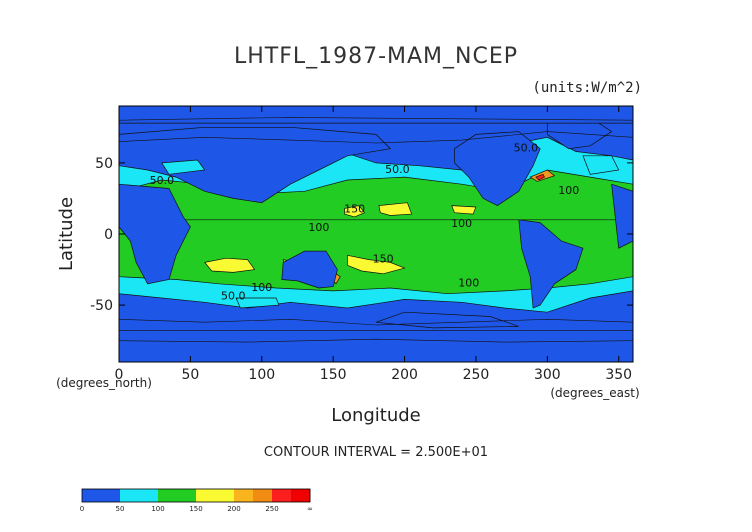 The width and height of the screenshot is (752, 532). What do you see at coordinates (376, 415) in the screenshot?
I see `x-axis-label: Longitude` at bounding box center [376, 415].